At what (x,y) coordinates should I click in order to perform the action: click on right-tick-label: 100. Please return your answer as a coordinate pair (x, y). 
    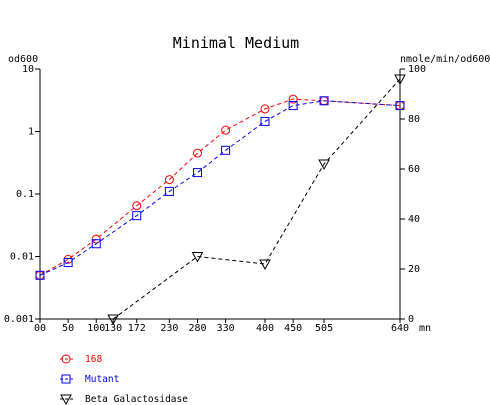
    Looking at the image, I should click on (417, 69).